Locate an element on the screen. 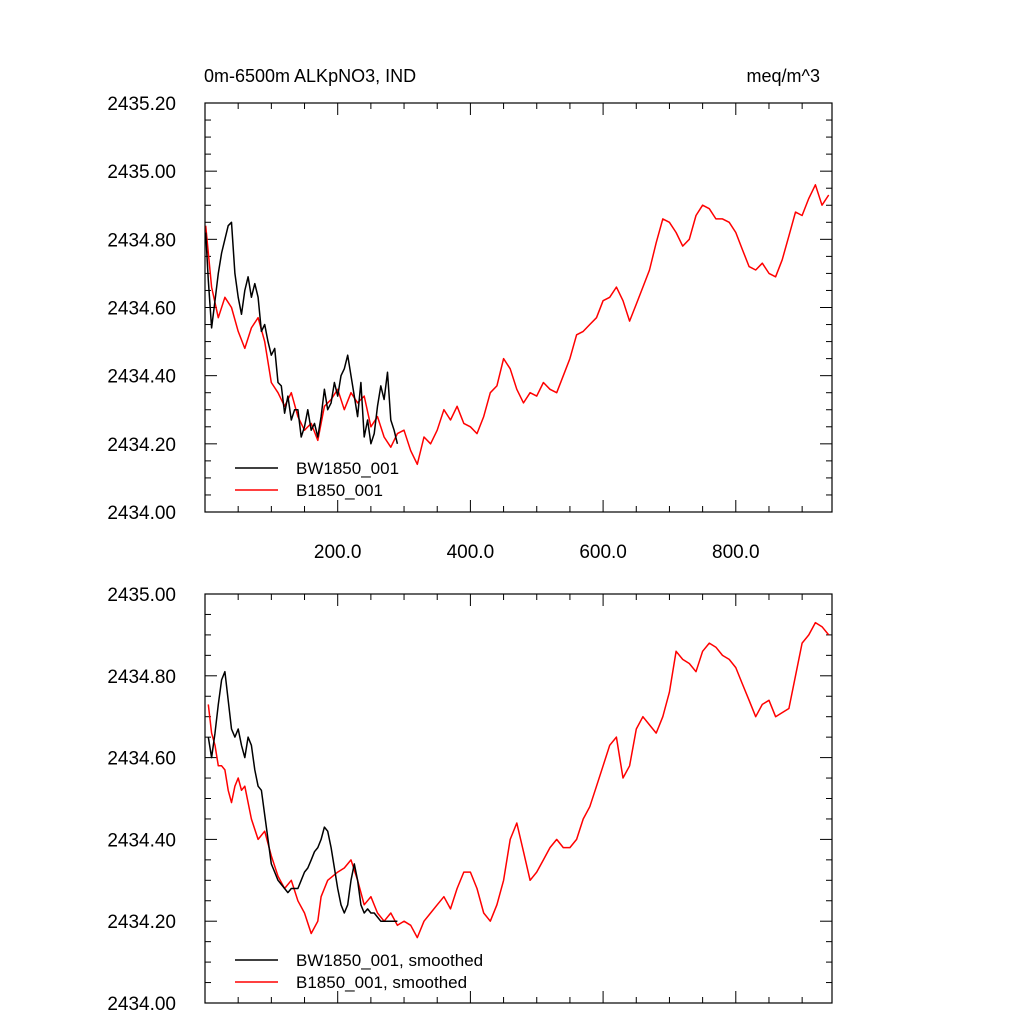 The width and height of the screenshot is (1024, 1024). bottom-y-tick-label: 2434.00 is located at coordinates (141, 1004).